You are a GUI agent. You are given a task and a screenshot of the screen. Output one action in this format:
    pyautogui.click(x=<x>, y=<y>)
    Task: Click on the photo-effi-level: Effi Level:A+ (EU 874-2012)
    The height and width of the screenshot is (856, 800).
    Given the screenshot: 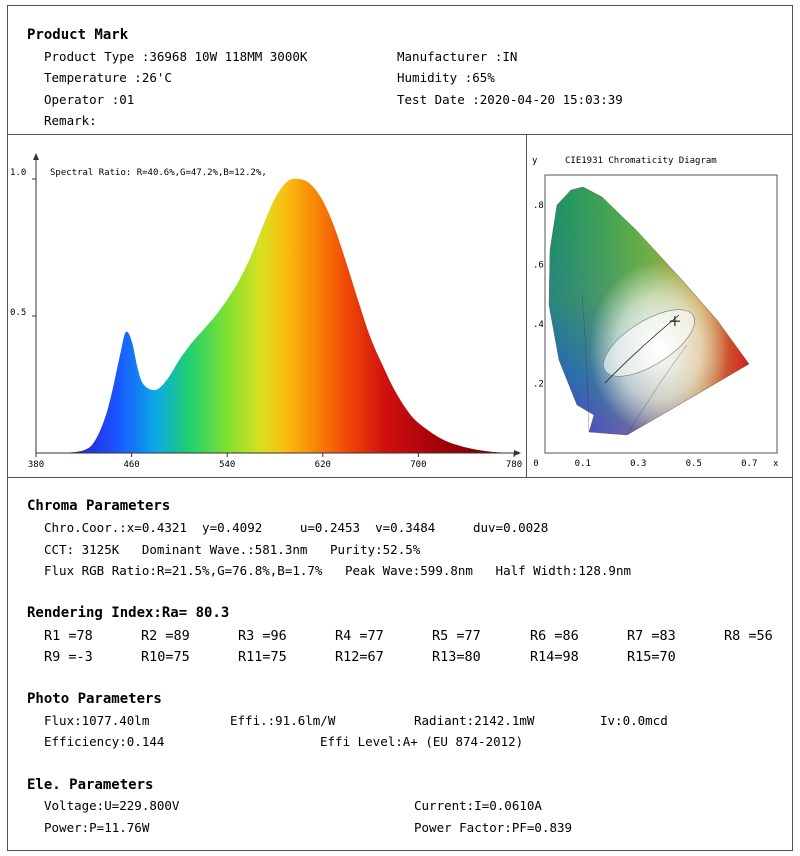 What is the action you would take?
    pyautogui.click(x=422, y=741)
    